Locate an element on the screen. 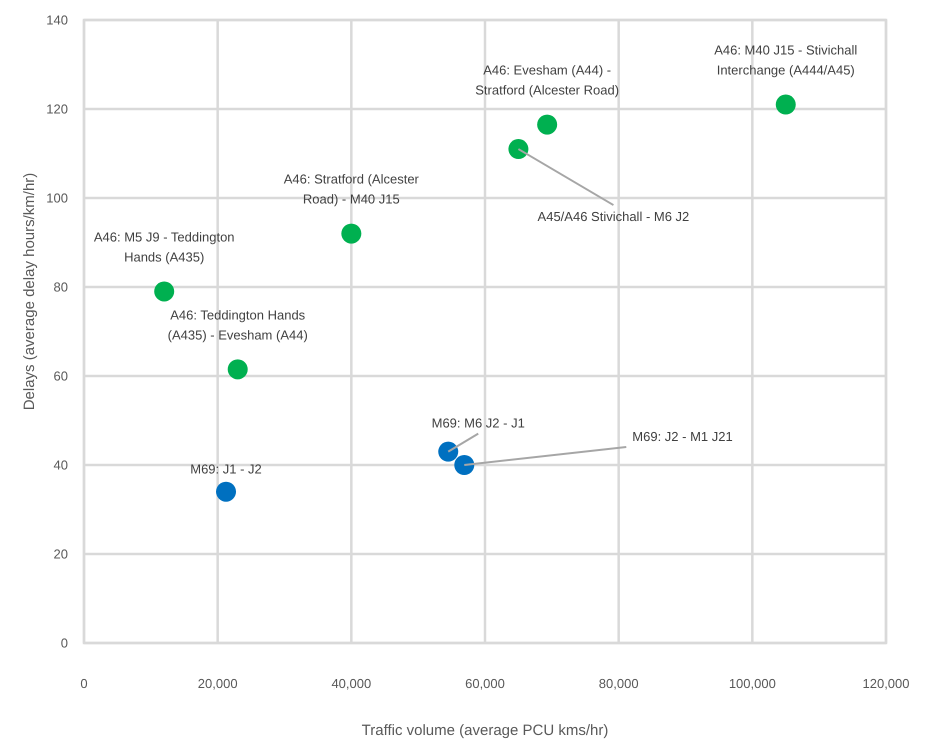 The height and width of the screenshot is (740, 933). data-label: A46: Evesham (A44) - Stratford (Alcester Road) is located at coordinates (547, 80).